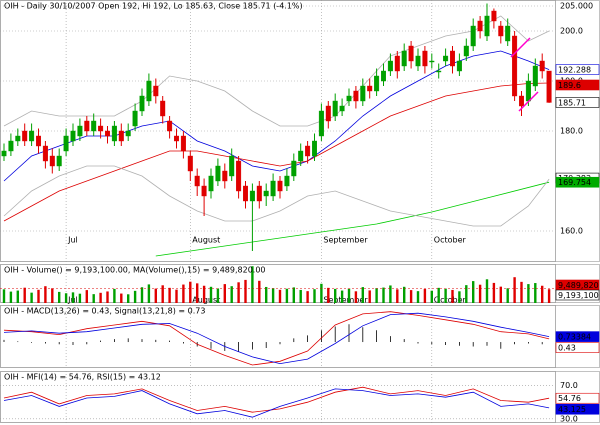  Describe the element at coordinates (569, 85) in the screenshot. I see `value-box-label: 189.6` at that location.